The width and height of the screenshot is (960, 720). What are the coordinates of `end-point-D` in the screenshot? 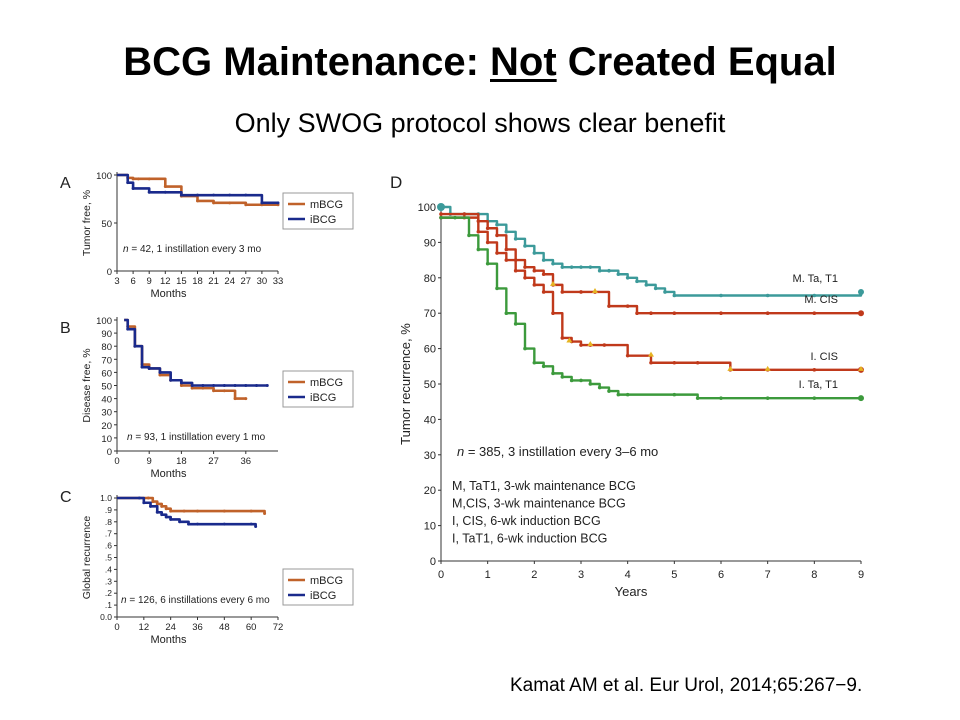 It's located at (861, 313).